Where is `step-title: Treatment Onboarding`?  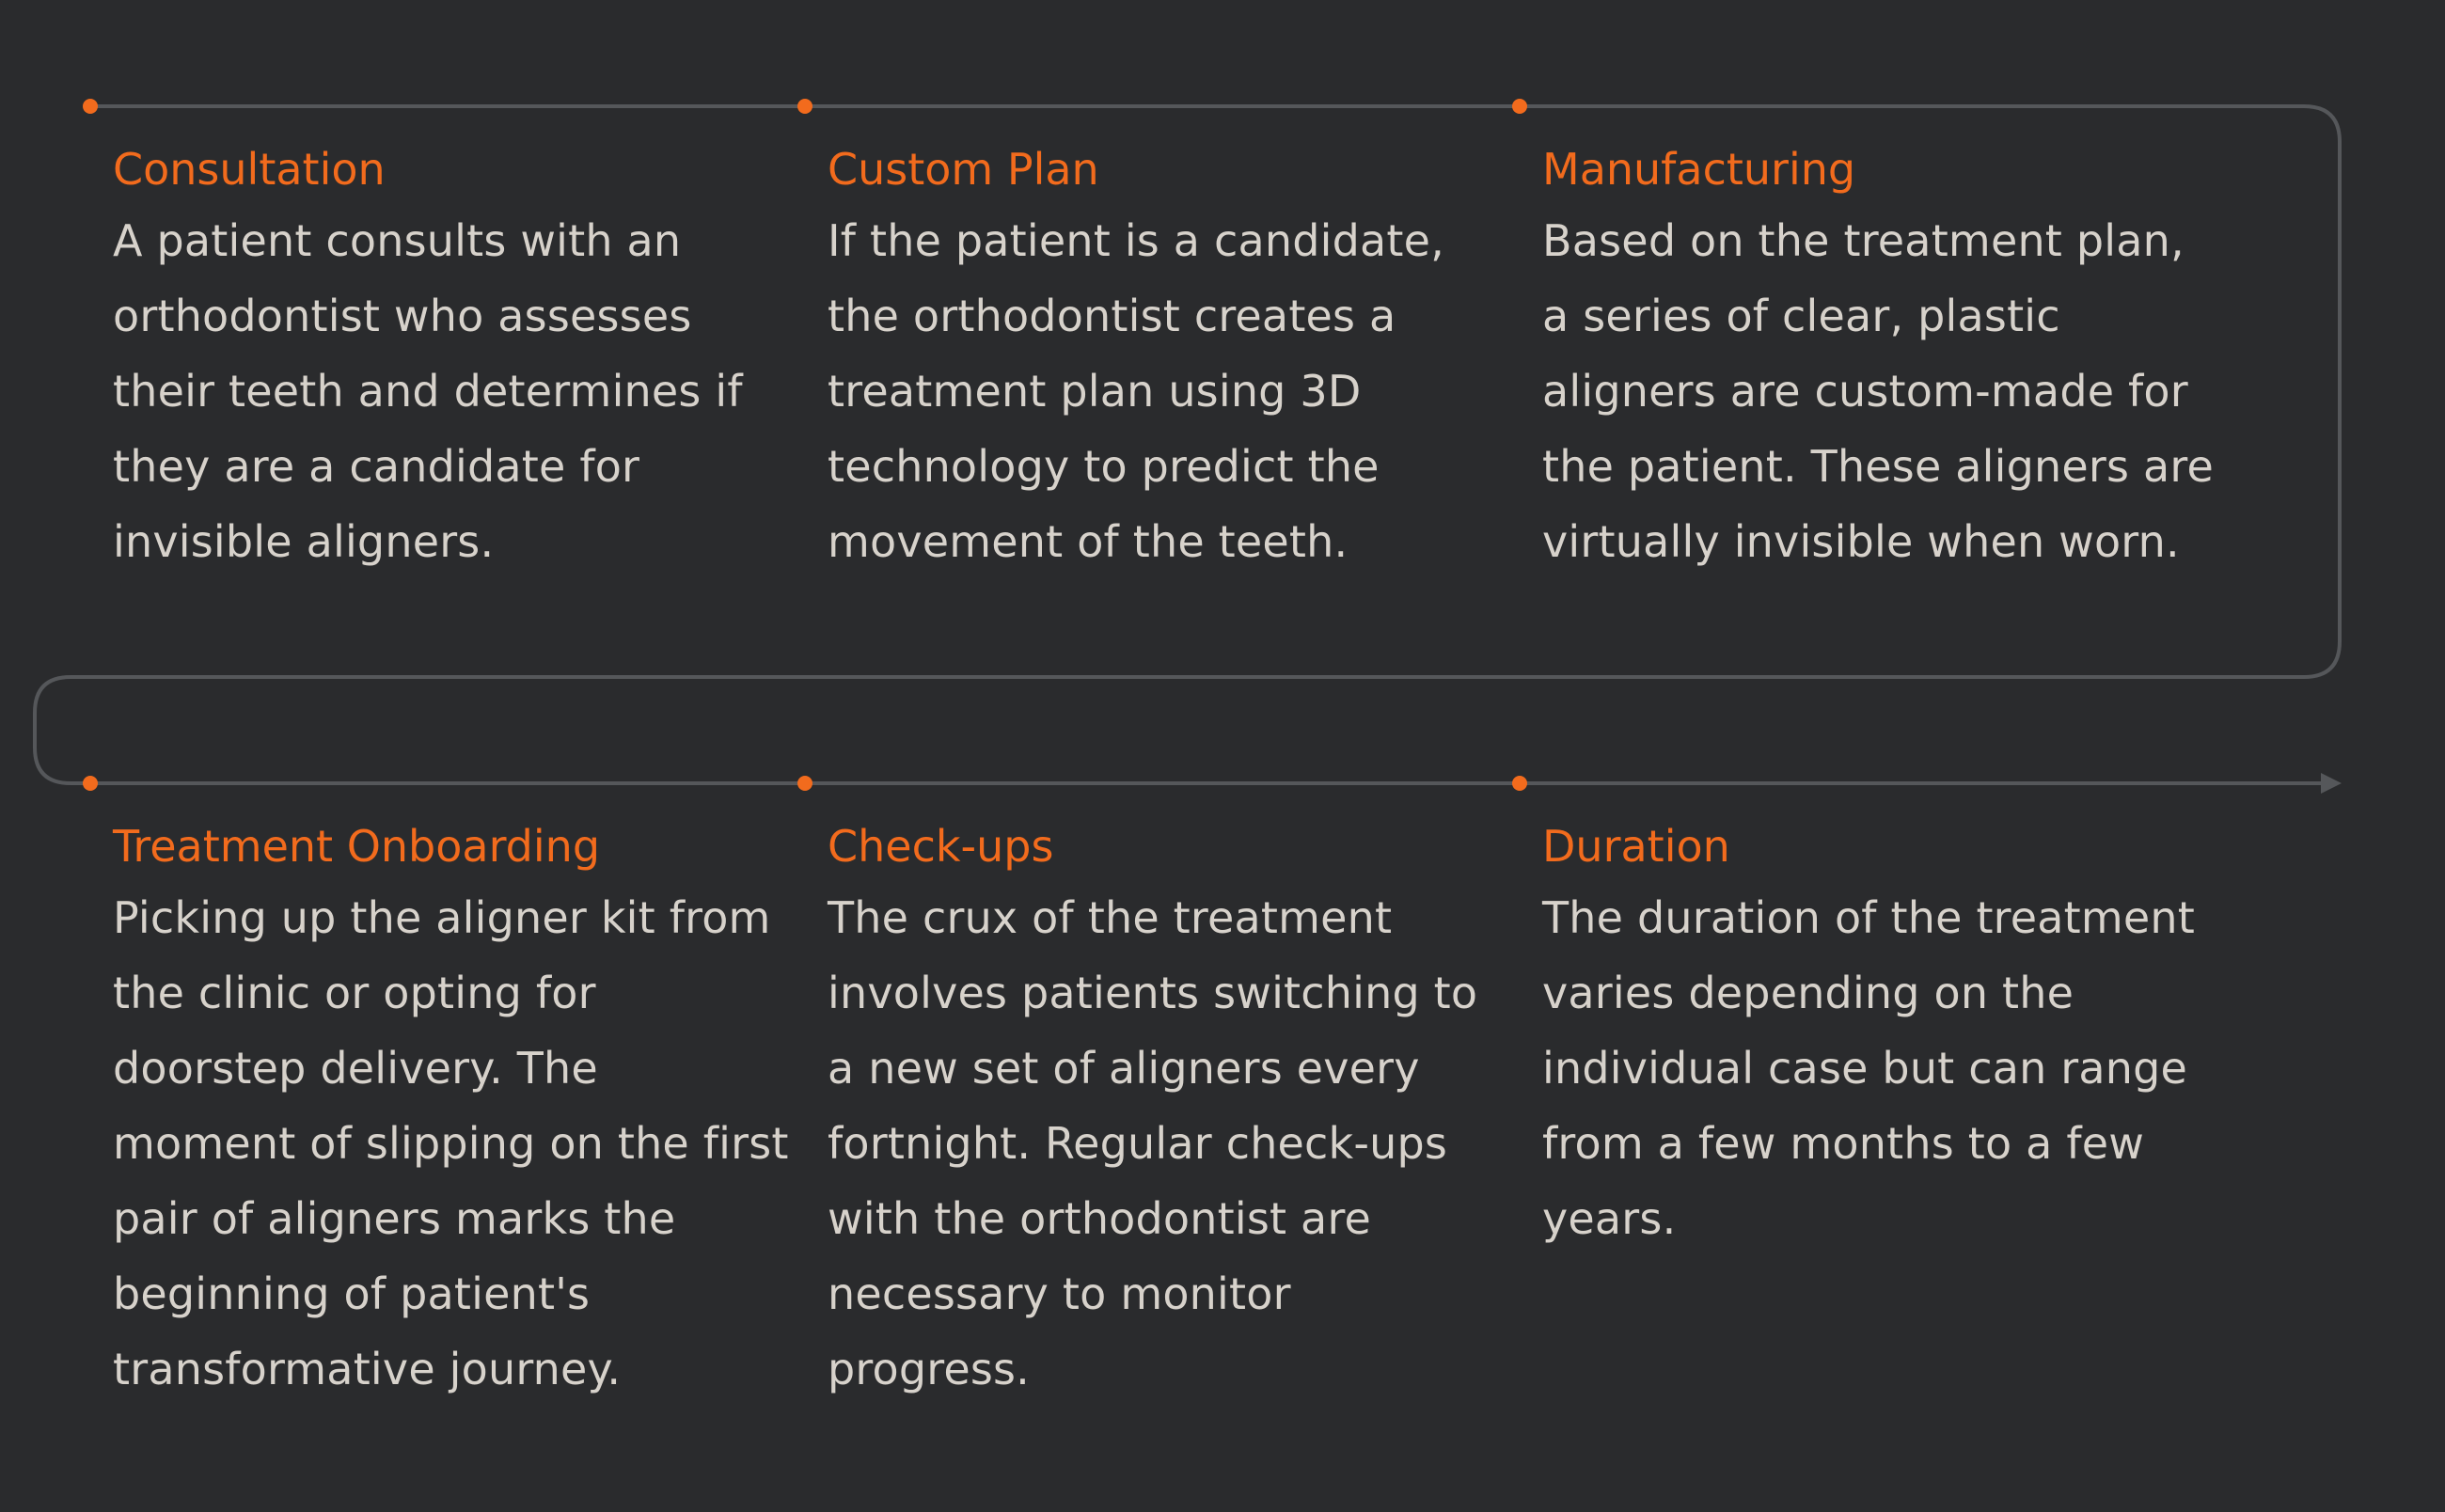 step-title: Treatment Onboarding is located at coordinates (357, 846).